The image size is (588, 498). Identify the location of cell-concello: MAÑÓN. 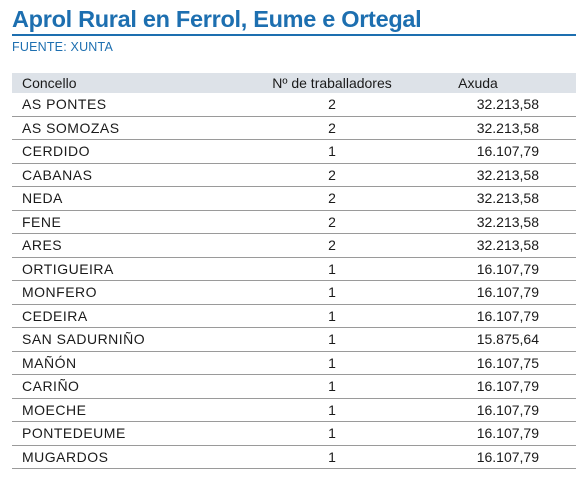
(49, 362).